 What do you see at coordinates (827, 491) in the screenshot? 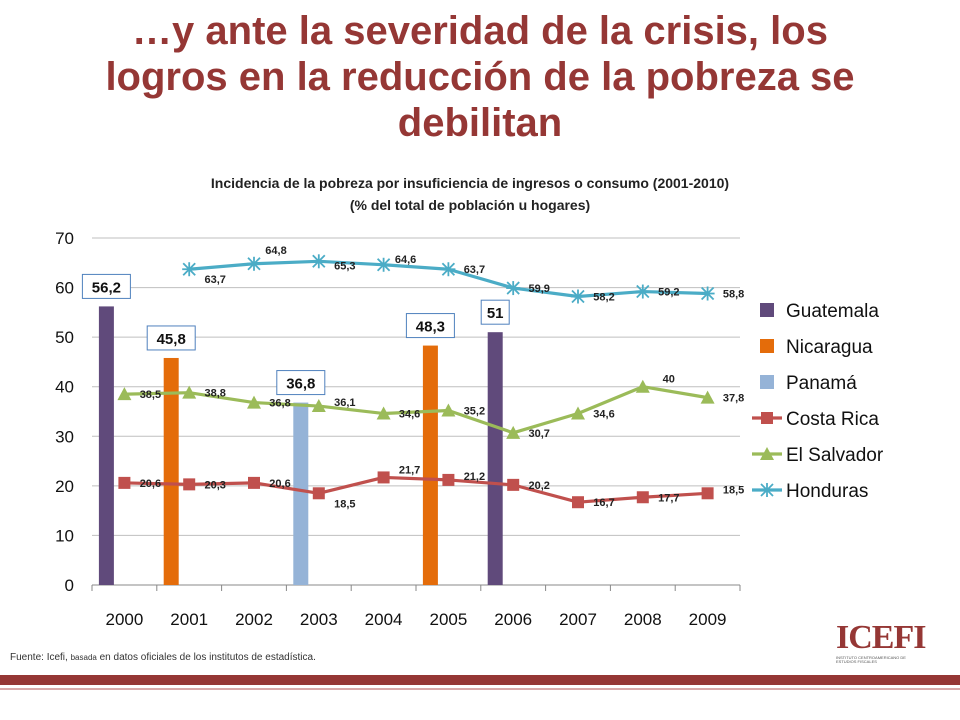
I see `legend-label: Honduras` at bounding box center [827, 491].